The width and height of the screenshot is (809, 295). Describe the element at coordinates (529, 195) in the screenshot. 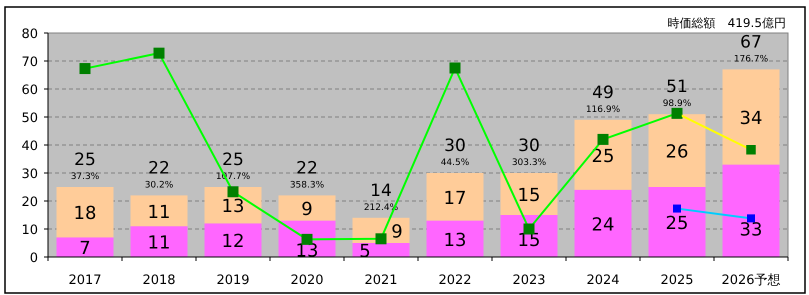

I see `data-label: 15` at that location.